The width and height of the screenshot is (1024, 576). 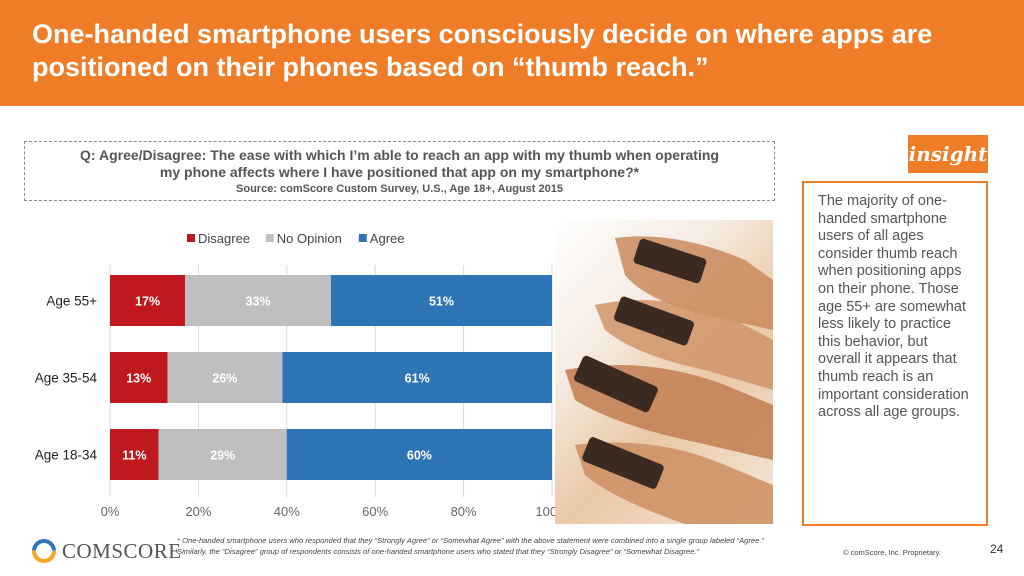 I want to click on x-tick-label: 80%, so click(x=464, y=511).